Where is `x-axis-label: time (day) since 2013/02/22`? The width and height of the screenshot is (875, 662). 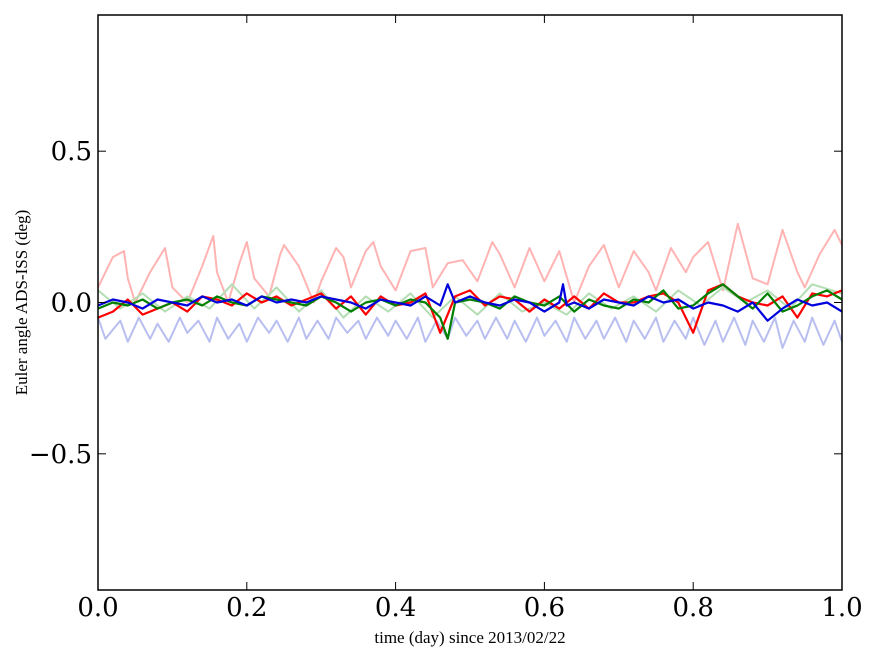
x-axis-label: time (day) since 2013/02/22 is located at coordinates (469, 637).